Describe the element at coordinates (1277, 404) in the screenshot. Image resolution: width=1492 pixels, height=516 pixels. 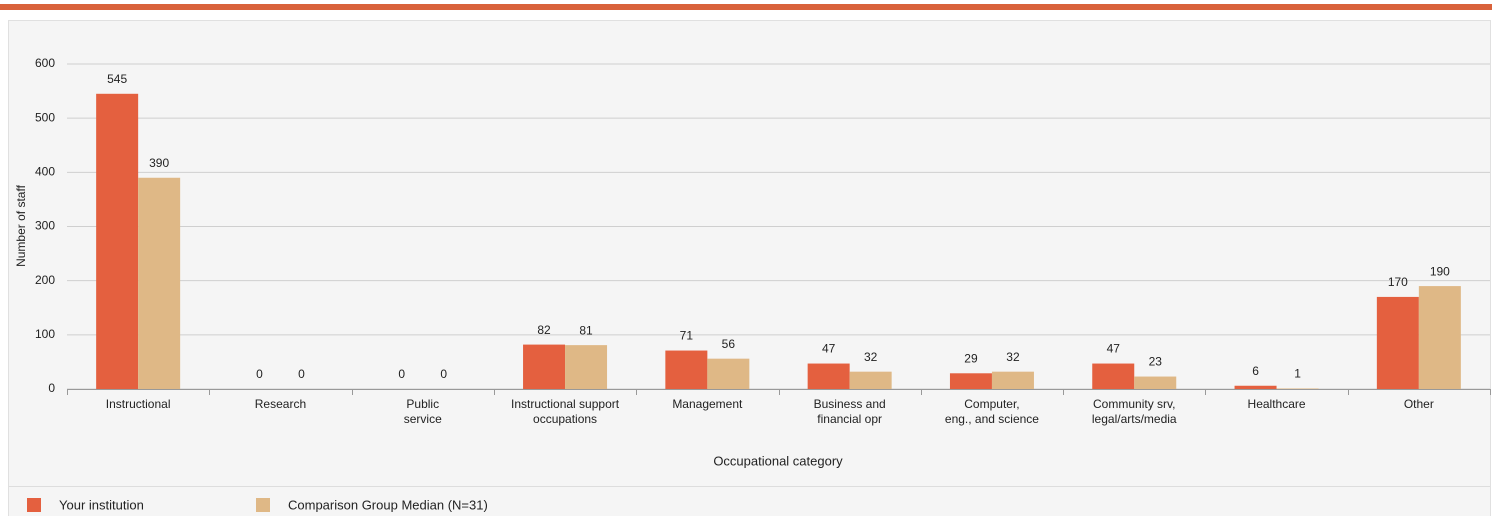
I see `x-tick-label: Healthcare` at that location.